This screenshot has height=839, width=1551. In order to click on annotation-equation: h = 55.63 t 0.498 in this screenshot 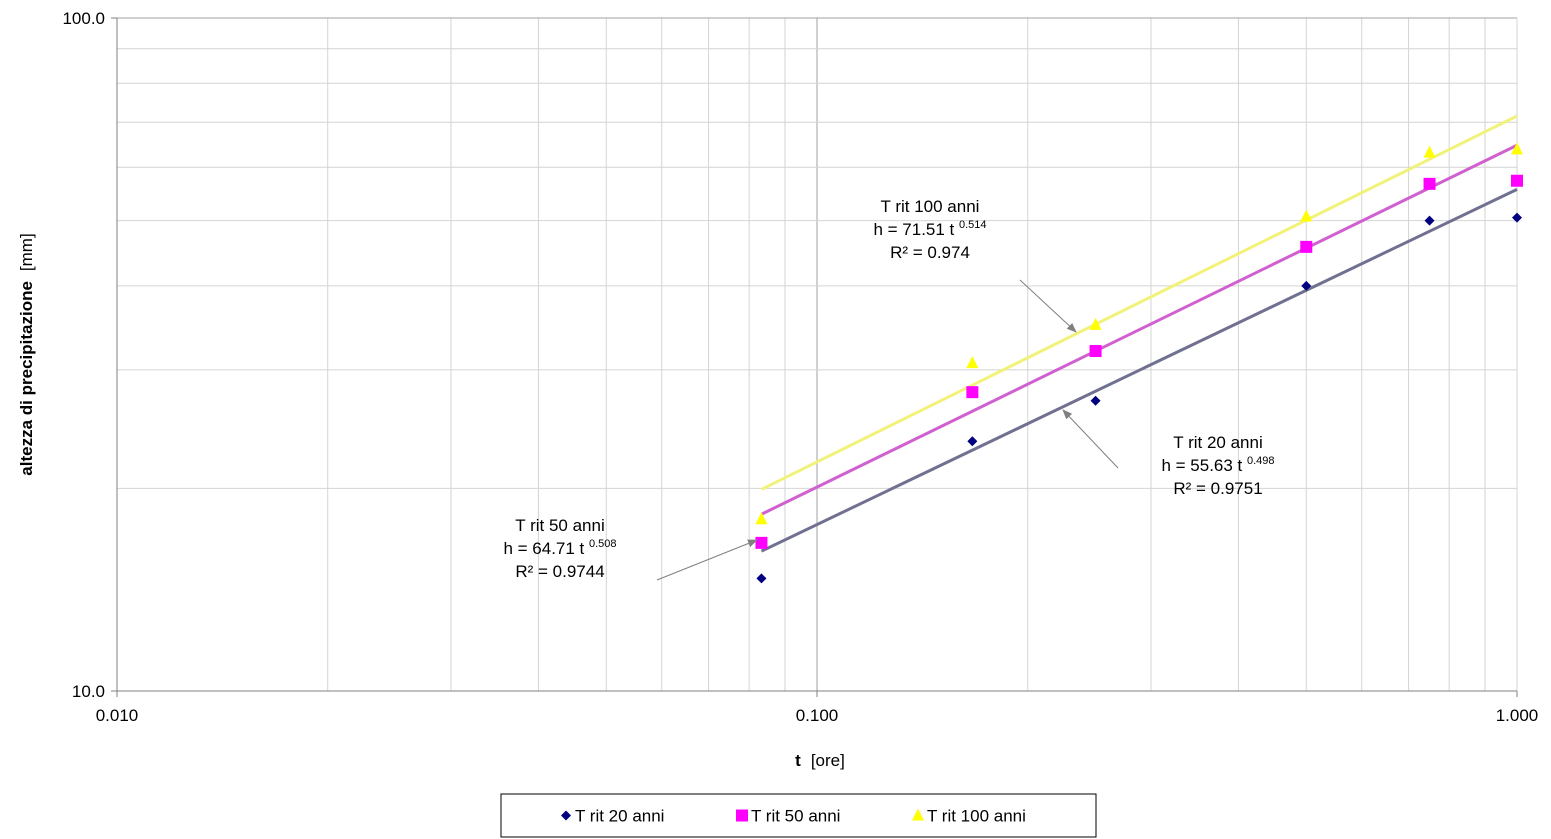, I will do `click(1217, 465)`.